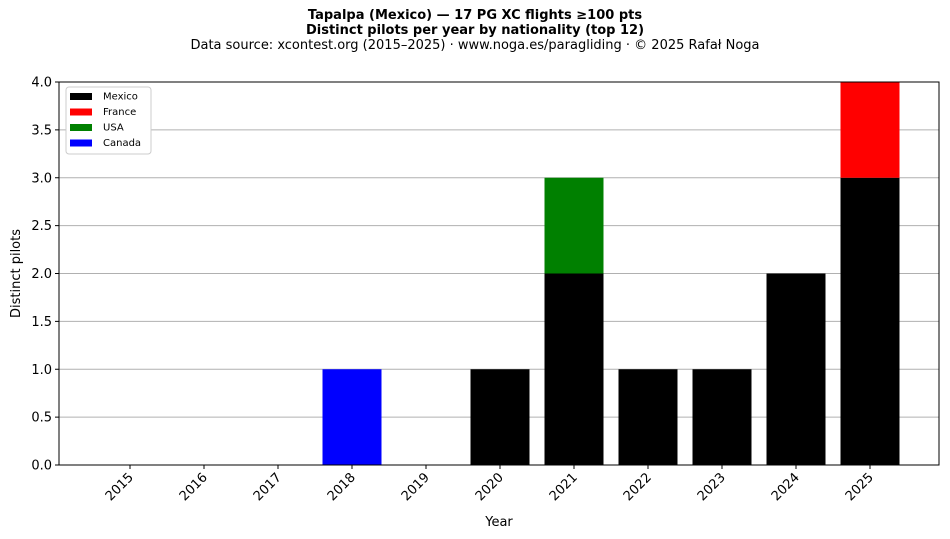  I want to click on y-tick-label: 4.0, so click(41, 83).